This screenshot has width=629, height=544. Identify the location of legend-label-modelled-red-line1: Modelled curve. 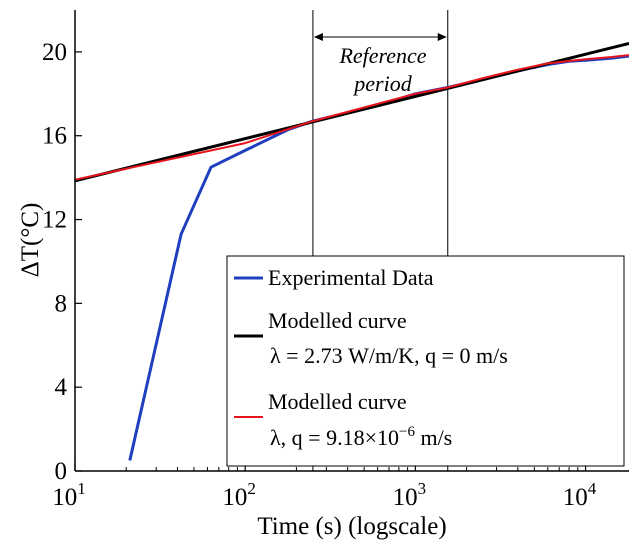
(337, 401).